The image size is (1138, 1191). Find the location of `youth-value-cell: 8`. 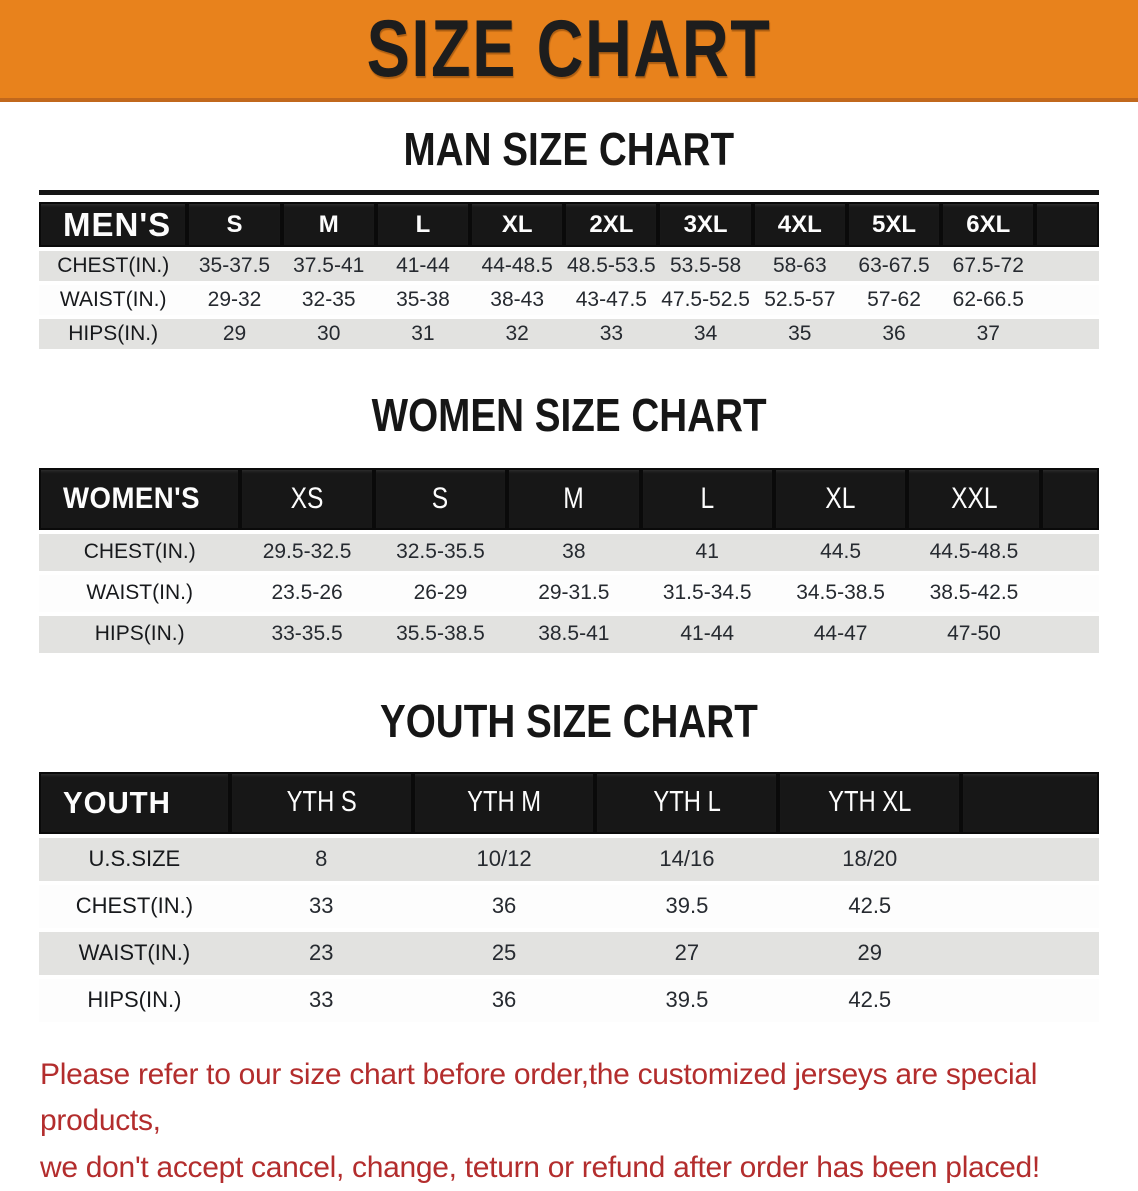

youth-value-cell: 8 is located at coordinates (321, 859).